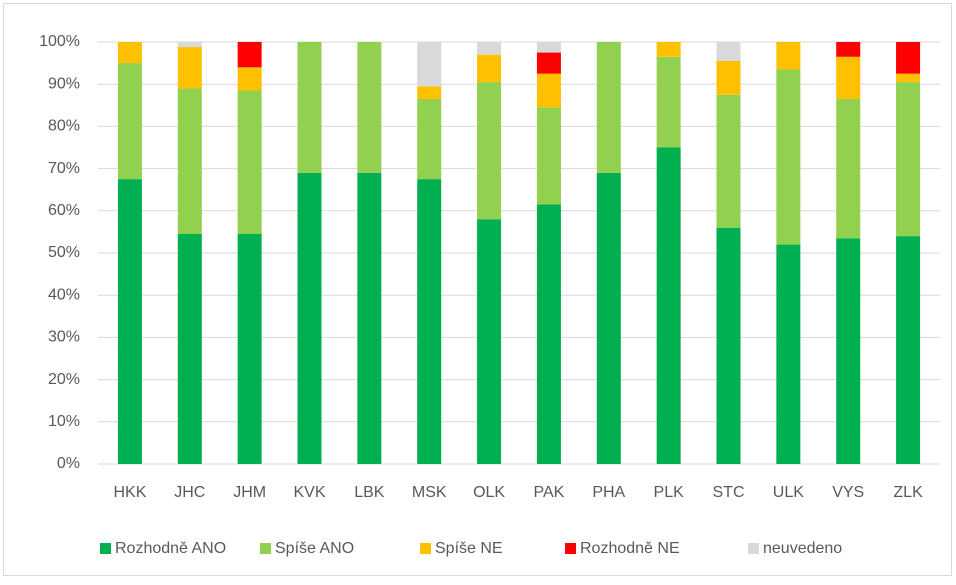 The image size is (956, 585). I want to click on y-tick-label: 100%, so click(59, 41).